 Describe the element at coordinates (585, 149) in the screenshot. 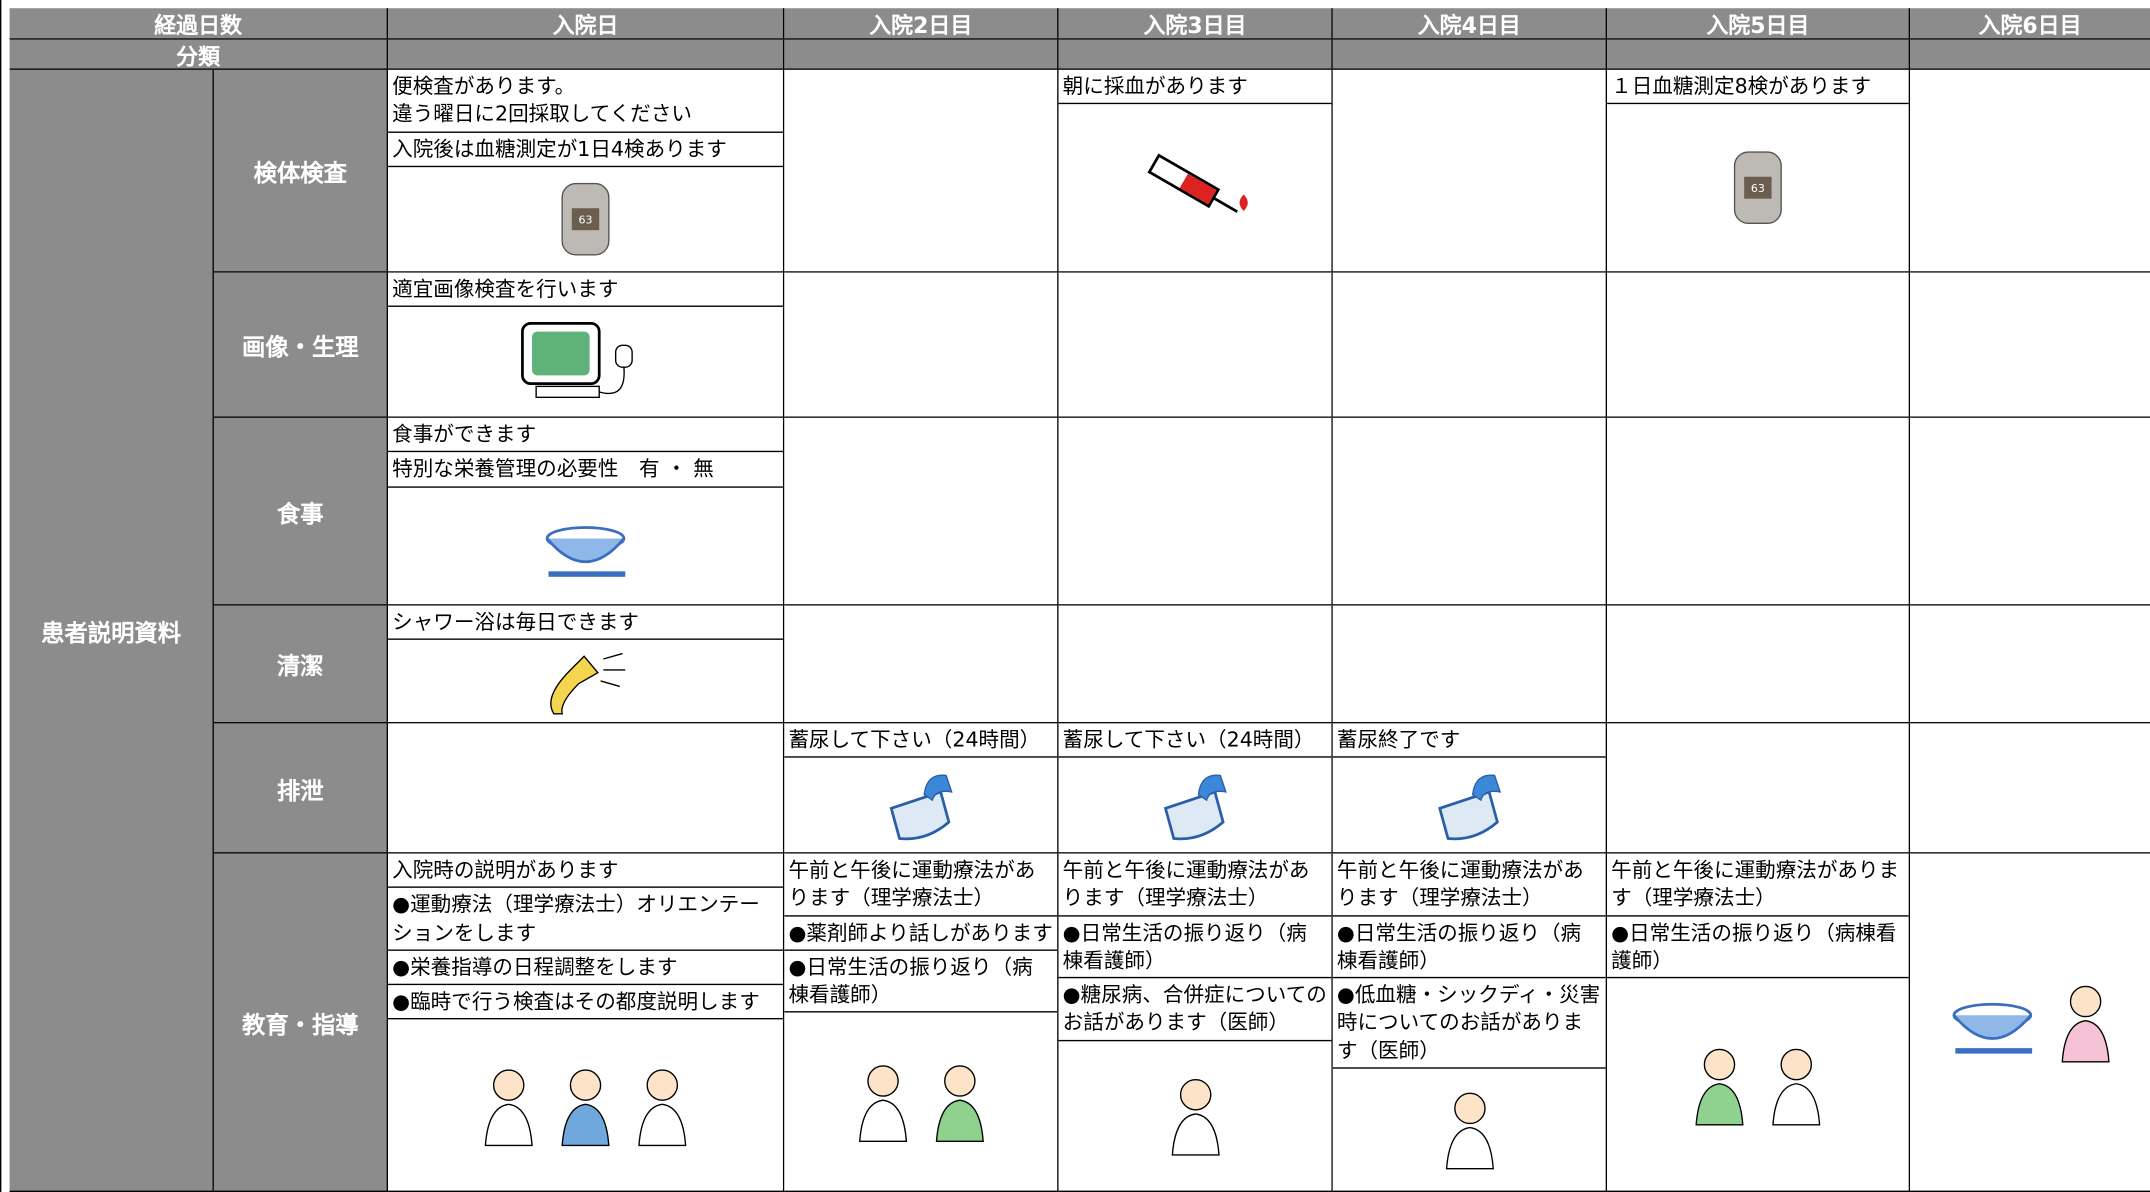

I see `cell-text: 入院後は血糖測定が1日4検あります` at that location.